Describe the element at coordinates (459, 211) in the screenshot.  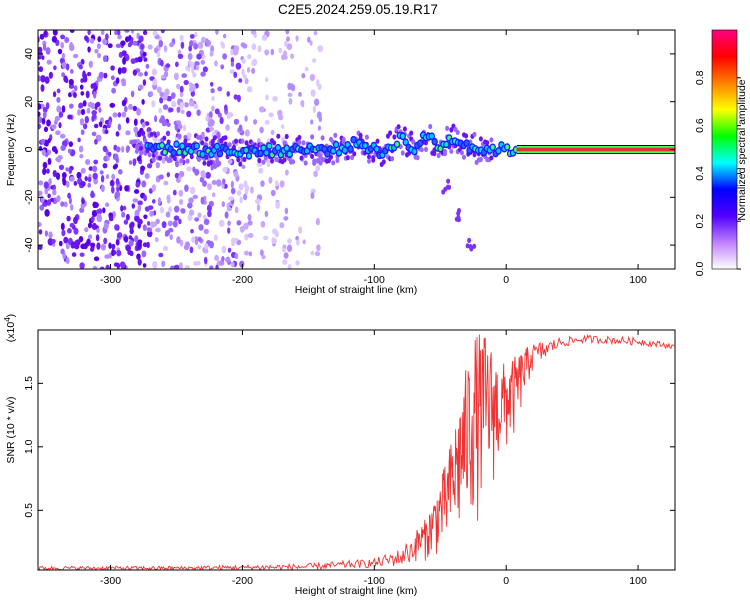
I see `branch-point` at that location.